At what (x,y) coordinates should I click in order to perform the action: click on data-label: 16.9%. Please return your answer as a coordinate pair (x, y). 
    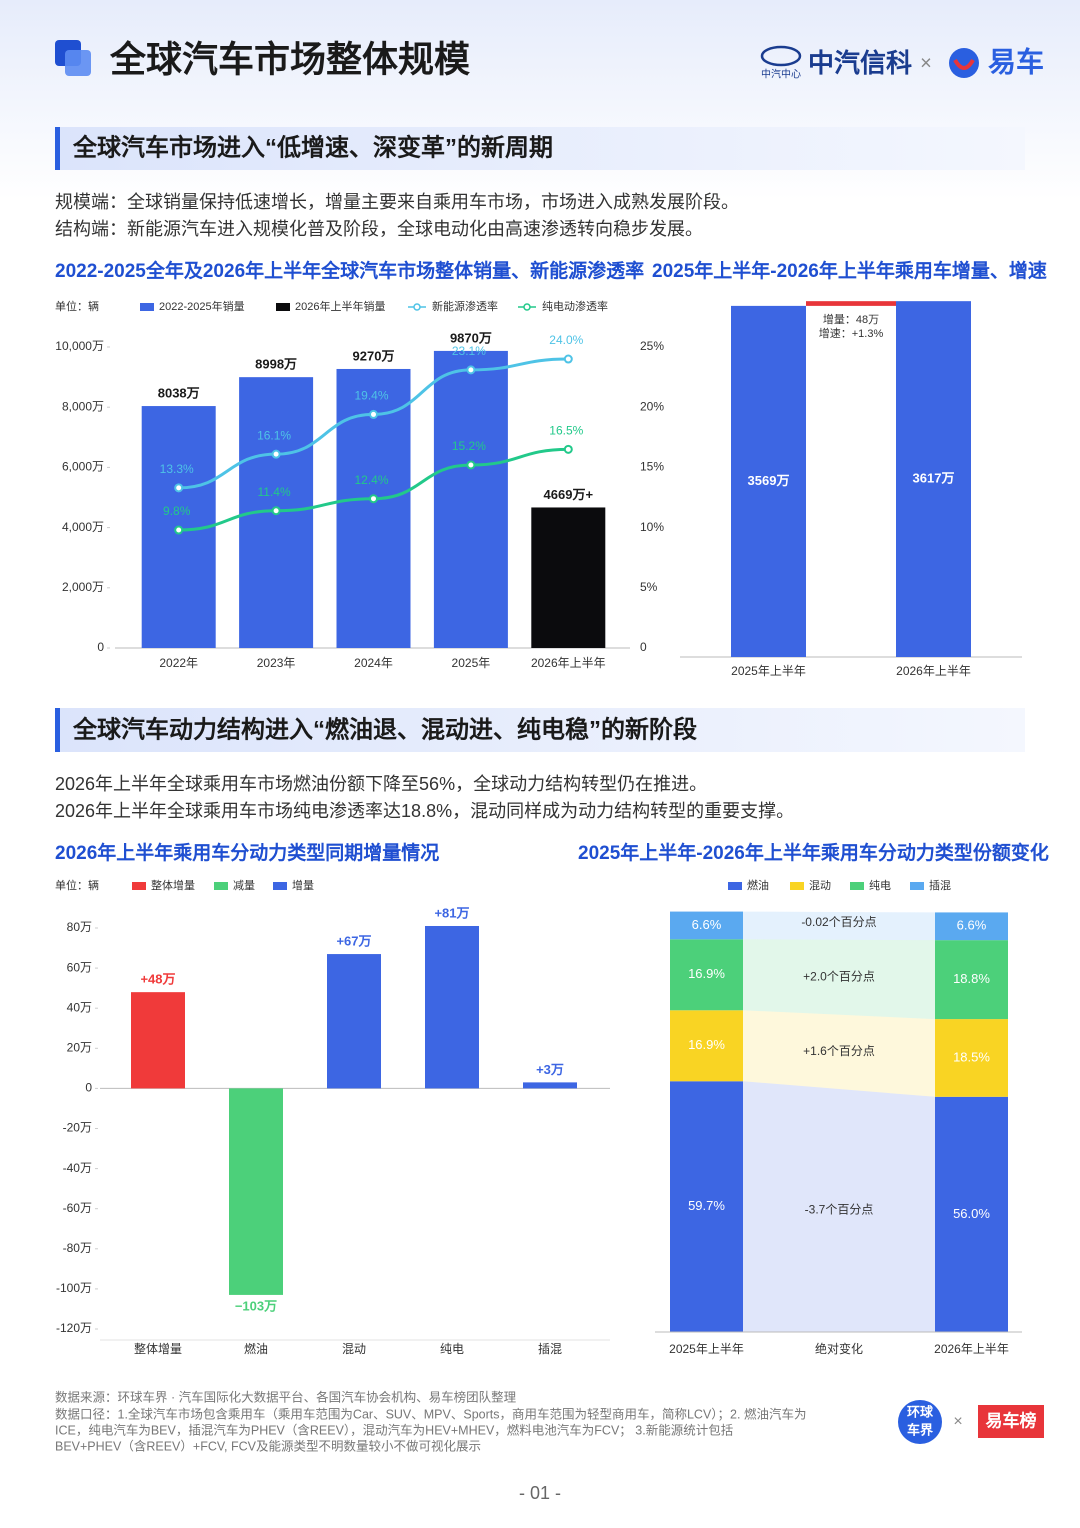
    Looking at the image, I should click on (706, 1044).